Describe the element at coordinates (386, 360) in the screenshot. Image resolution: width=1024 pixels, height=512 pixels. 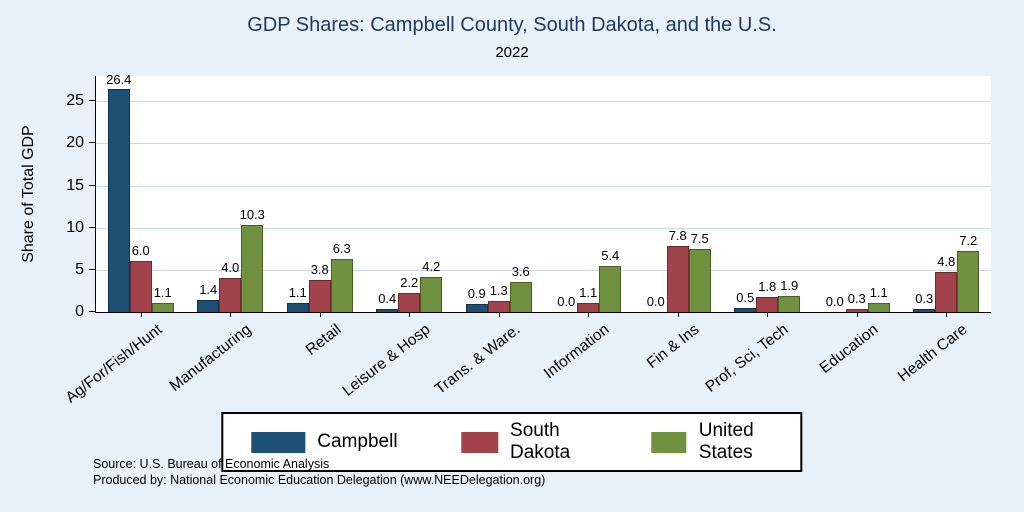
I see `x-axis-category-label: Leisure & Hosp` at that location.